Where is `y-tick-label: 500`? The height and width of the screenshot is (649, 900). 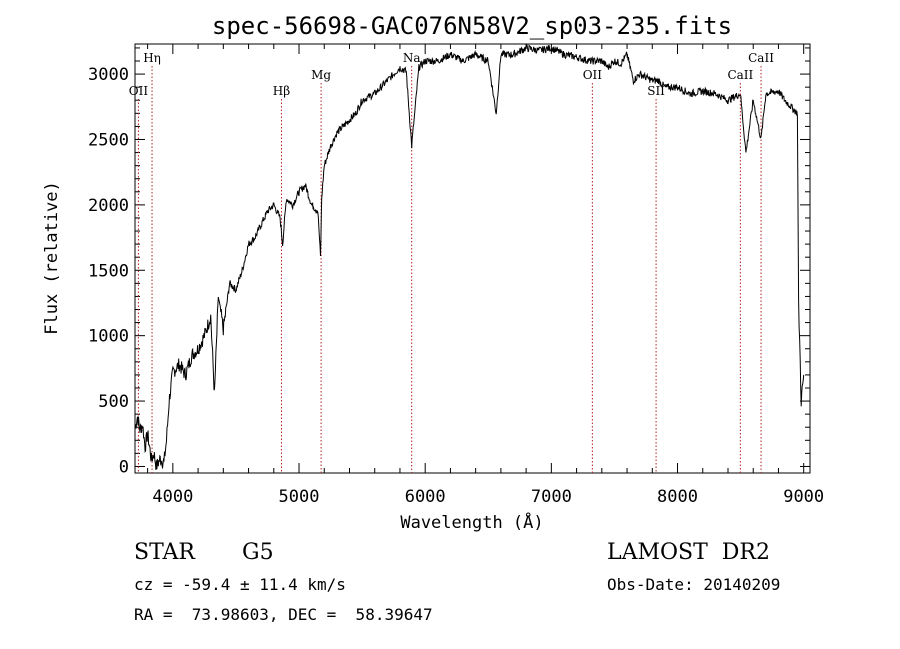 y-tick-label: 500 is located at coordinates (113, 402).